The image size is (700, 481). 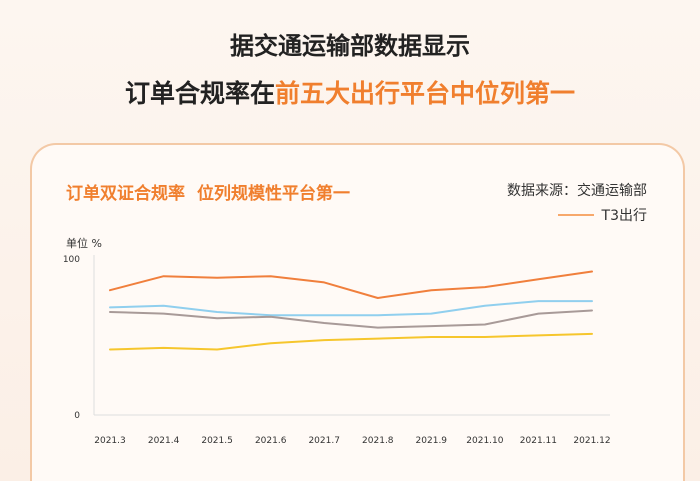 What do you see at coordinates (71, 260) in the screenshot?
I see `y-tick-label: 100` at bounding box center [71, 260].